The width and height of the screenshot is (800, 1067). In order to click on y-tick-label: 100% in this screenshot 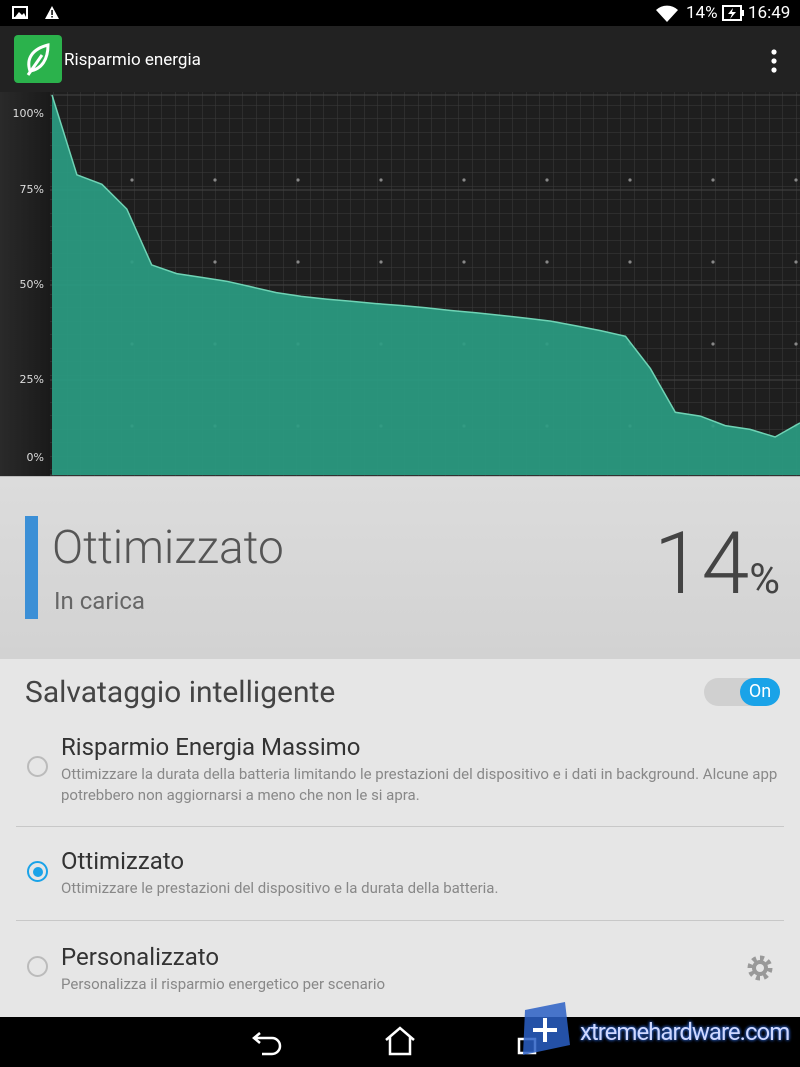, I will do `click(28, 113)`.